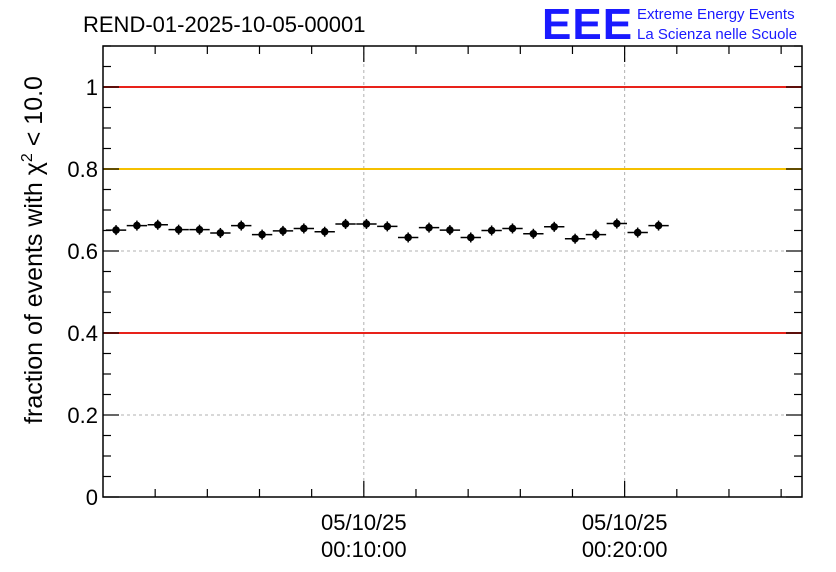  What do you see at coordinates (92, 87) in the screenshot?
I see `y-tick-label: 1` at bounding box center [92, 87].